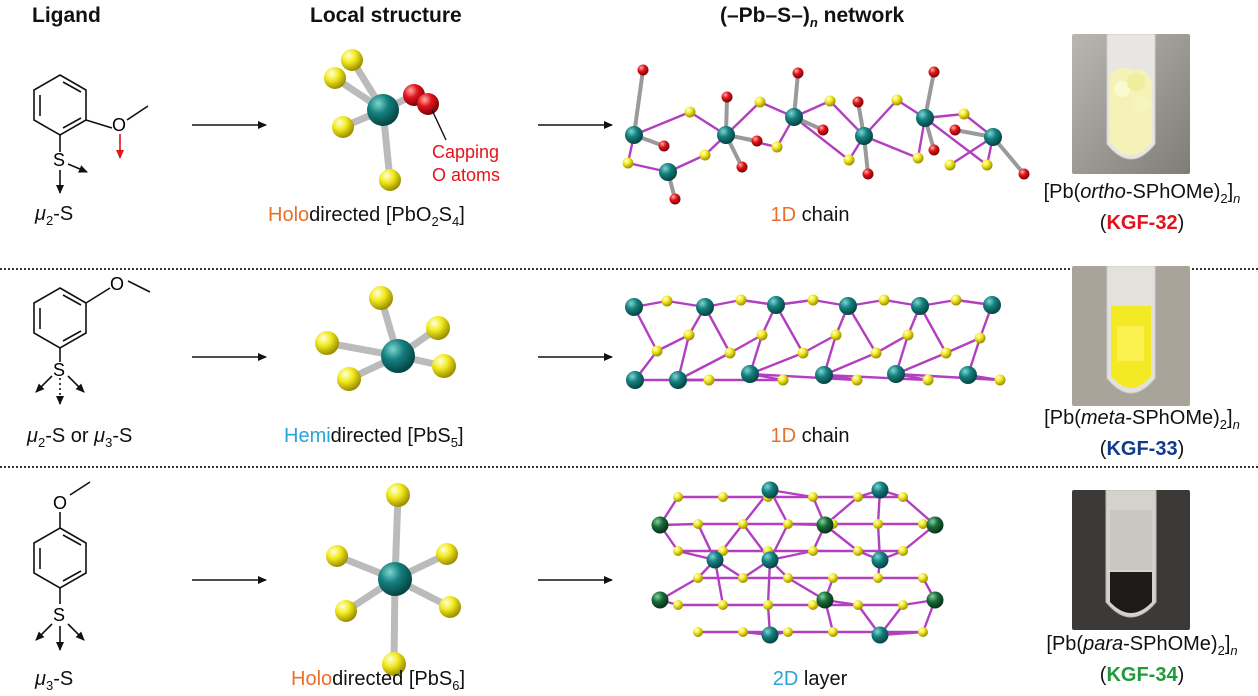 The width and height of the screenshot is (1258, 696). Describe the element at coordinates (812, 17) in the screenshot. I see `header-network: (–Pb–S–)n network` at that location.